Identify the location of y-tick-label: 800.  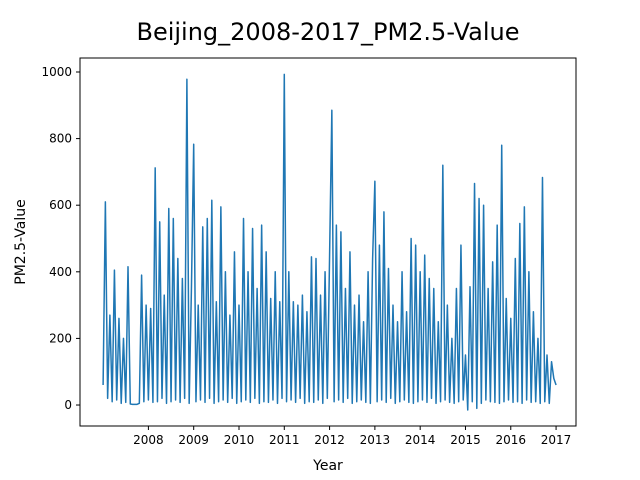
(60, 139).